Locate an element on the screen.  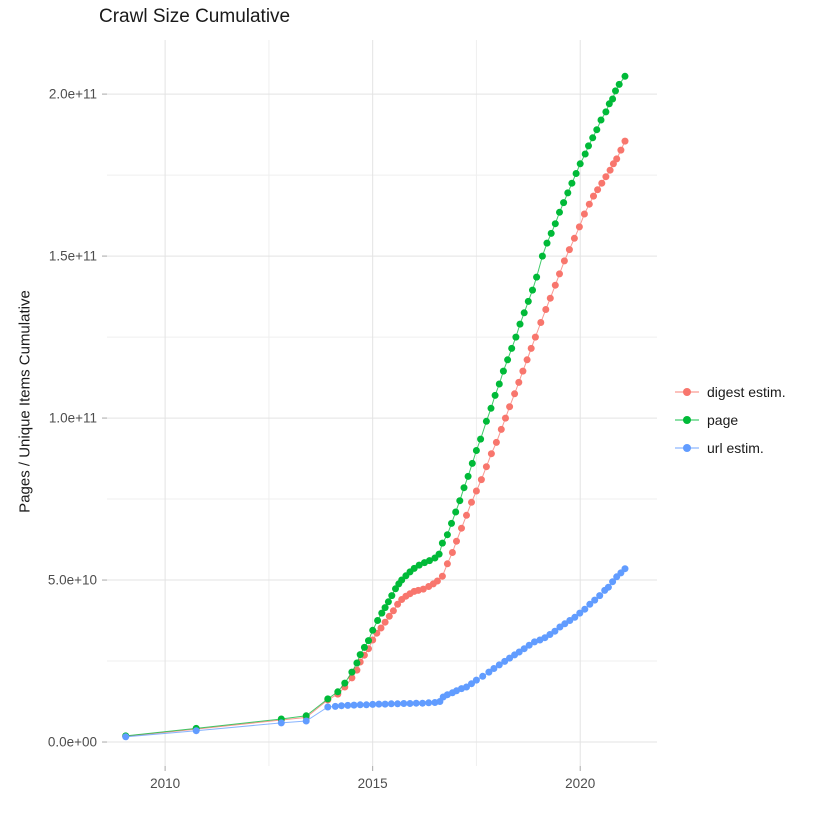
series-line-url-estim- is located at coordinates (375, 653).